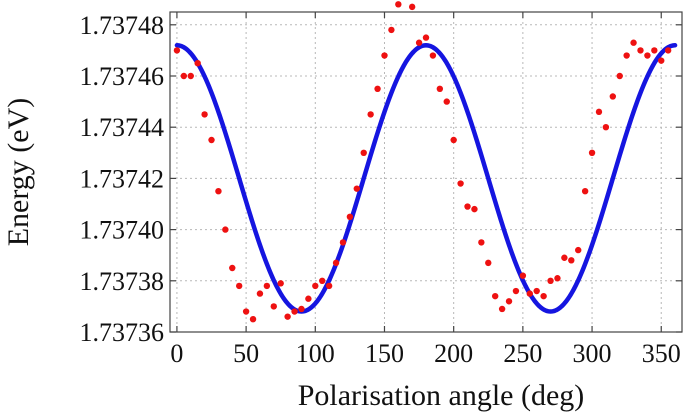 This screenshot has width=691, height=419. I want to click on y-tick-label: 1.73744, so click(122, 127).